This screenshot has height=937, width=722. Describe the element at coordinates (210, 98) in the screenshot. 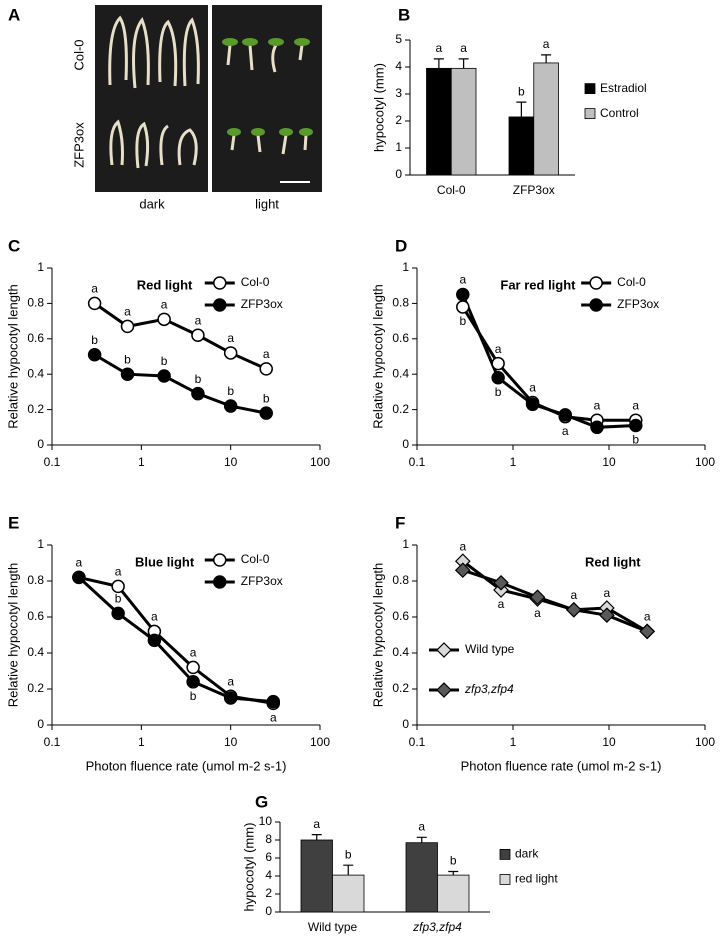

I see `photo-divider` at that location.